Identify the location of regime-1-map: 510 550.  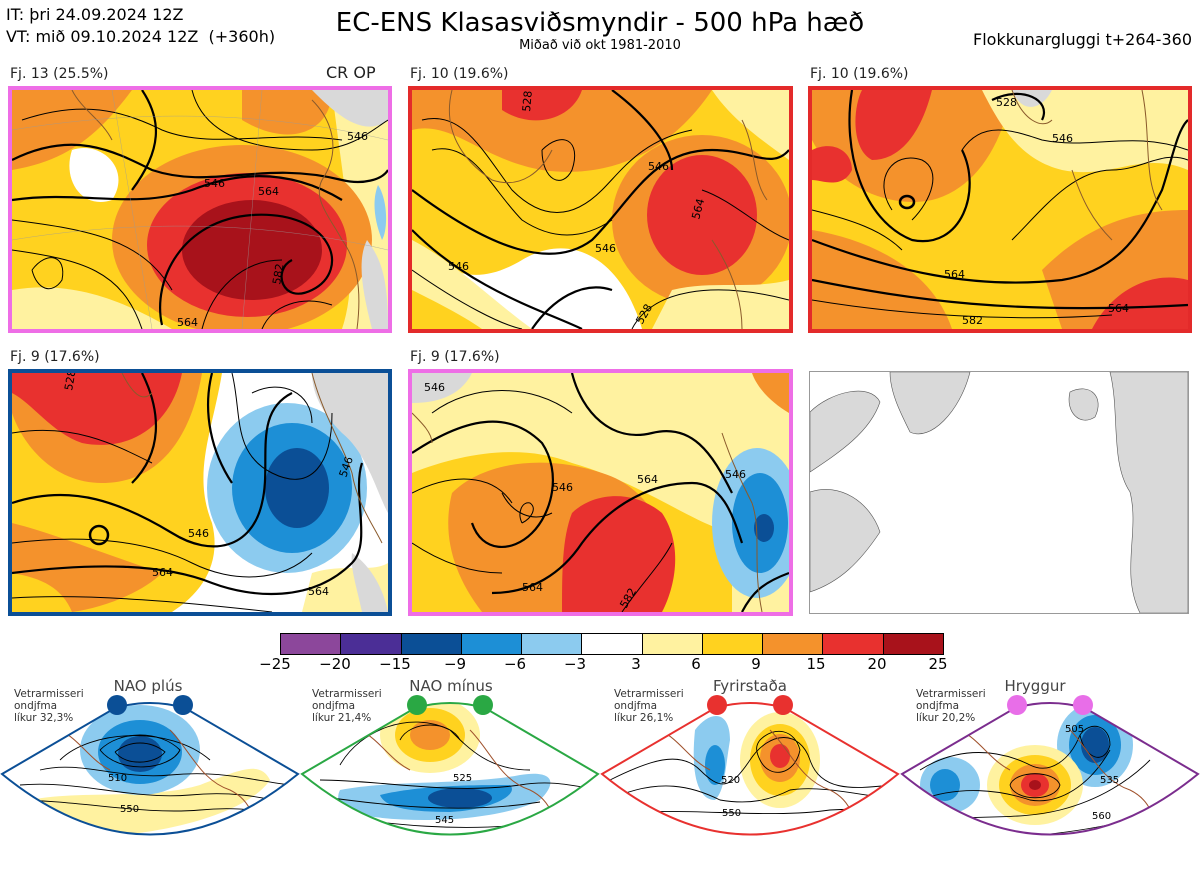
(150, 780).